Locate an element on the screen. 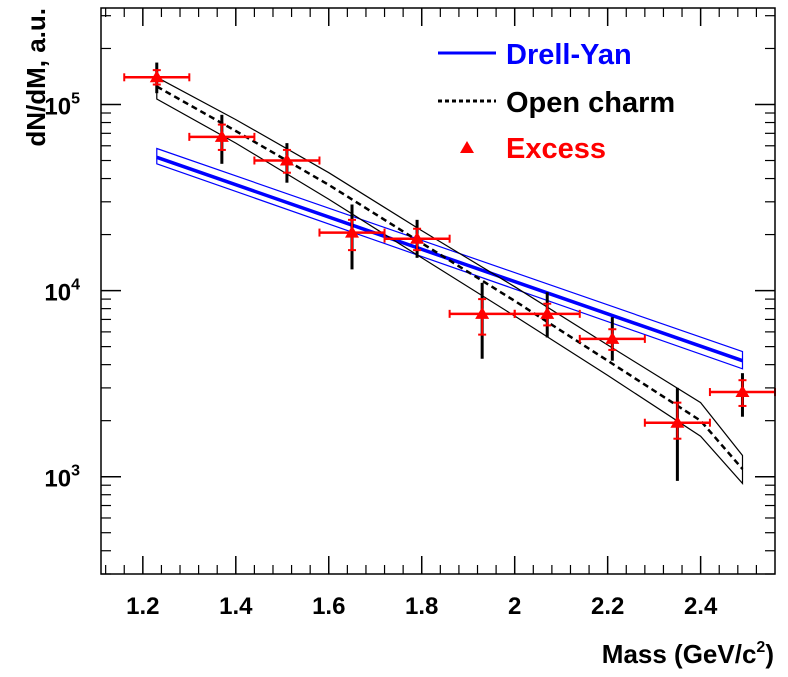 This screenshot has height=677, width=788. x-axis-title: Mass (GeV/c2) is located at coordinates (688, 654).